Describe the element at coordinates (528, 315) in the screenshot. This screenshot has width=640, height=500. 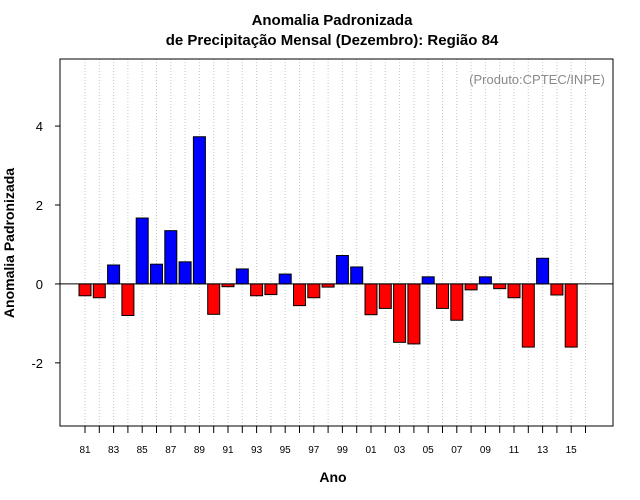
I see `bar-2012` at that location.